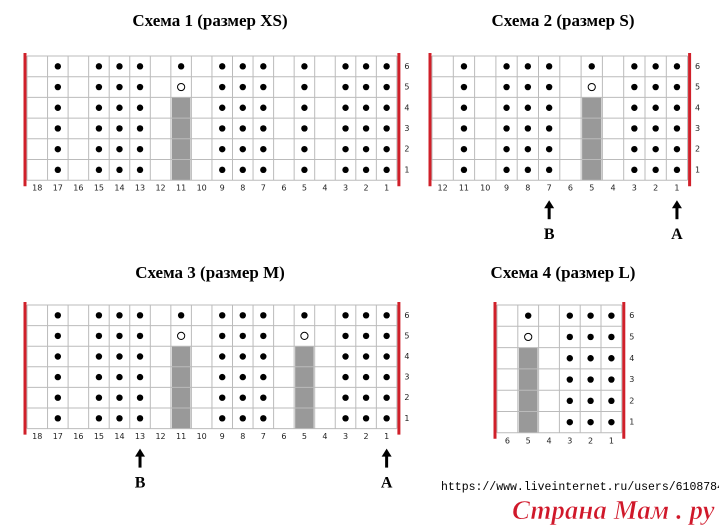 The image size is (719, 529). What do you see at coordinates (563, 272) in the screenshot?
I see `scheme-title: Схема 4 (размер L)` at bounding box center [563, 272].